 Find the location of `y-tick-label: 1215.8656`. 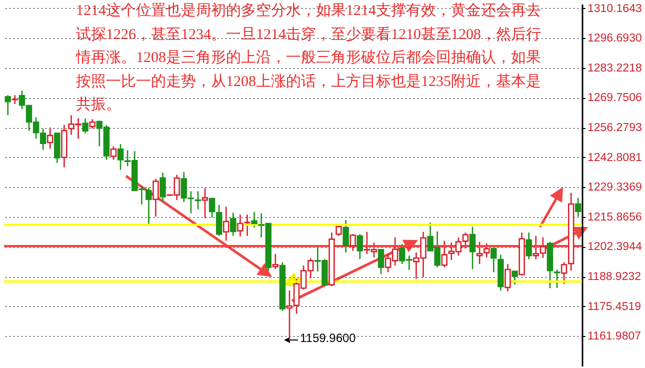

y-tick-label: 1215.8656 is located at coordinates (615, 217).